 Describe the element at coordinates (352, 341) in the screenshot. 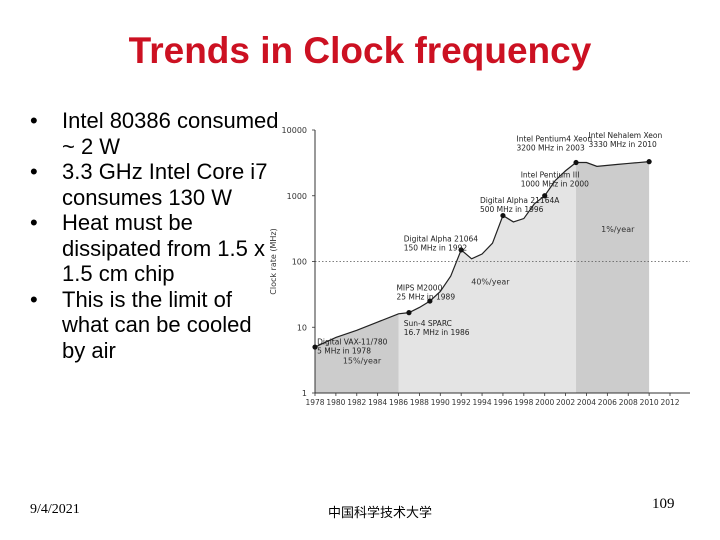

I see `annotation-label: Digital VAX-11/780` at that location.